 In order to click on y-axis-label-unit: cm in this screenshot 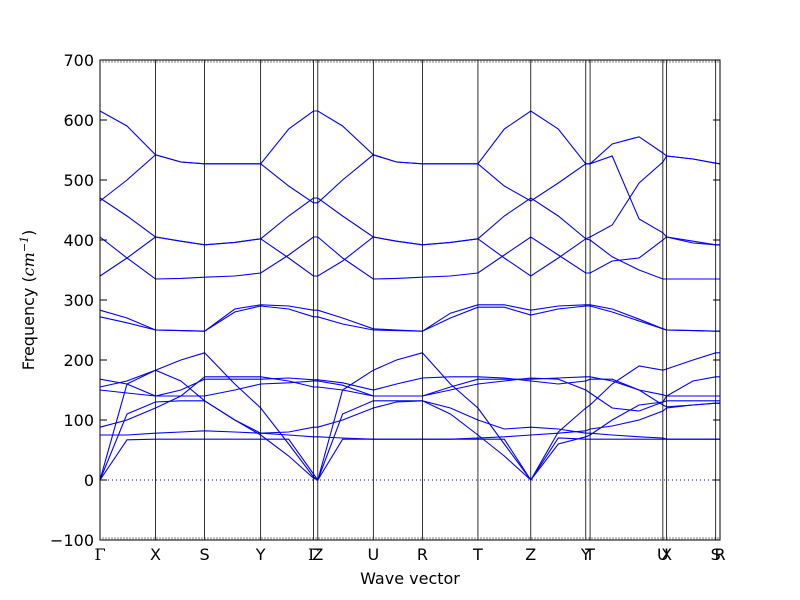, I will do `click(28, 264)`.